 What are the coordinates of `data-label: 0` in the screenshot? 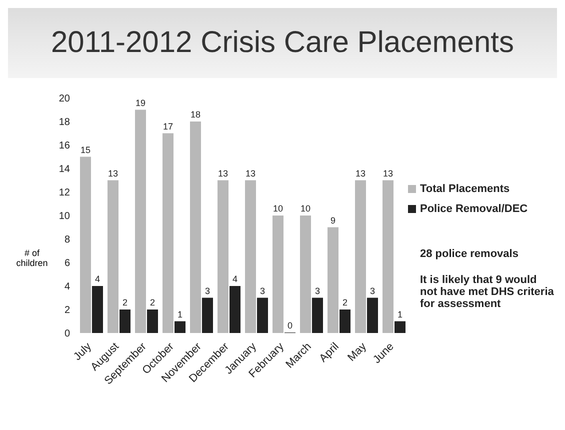 It's located at (290, 325).